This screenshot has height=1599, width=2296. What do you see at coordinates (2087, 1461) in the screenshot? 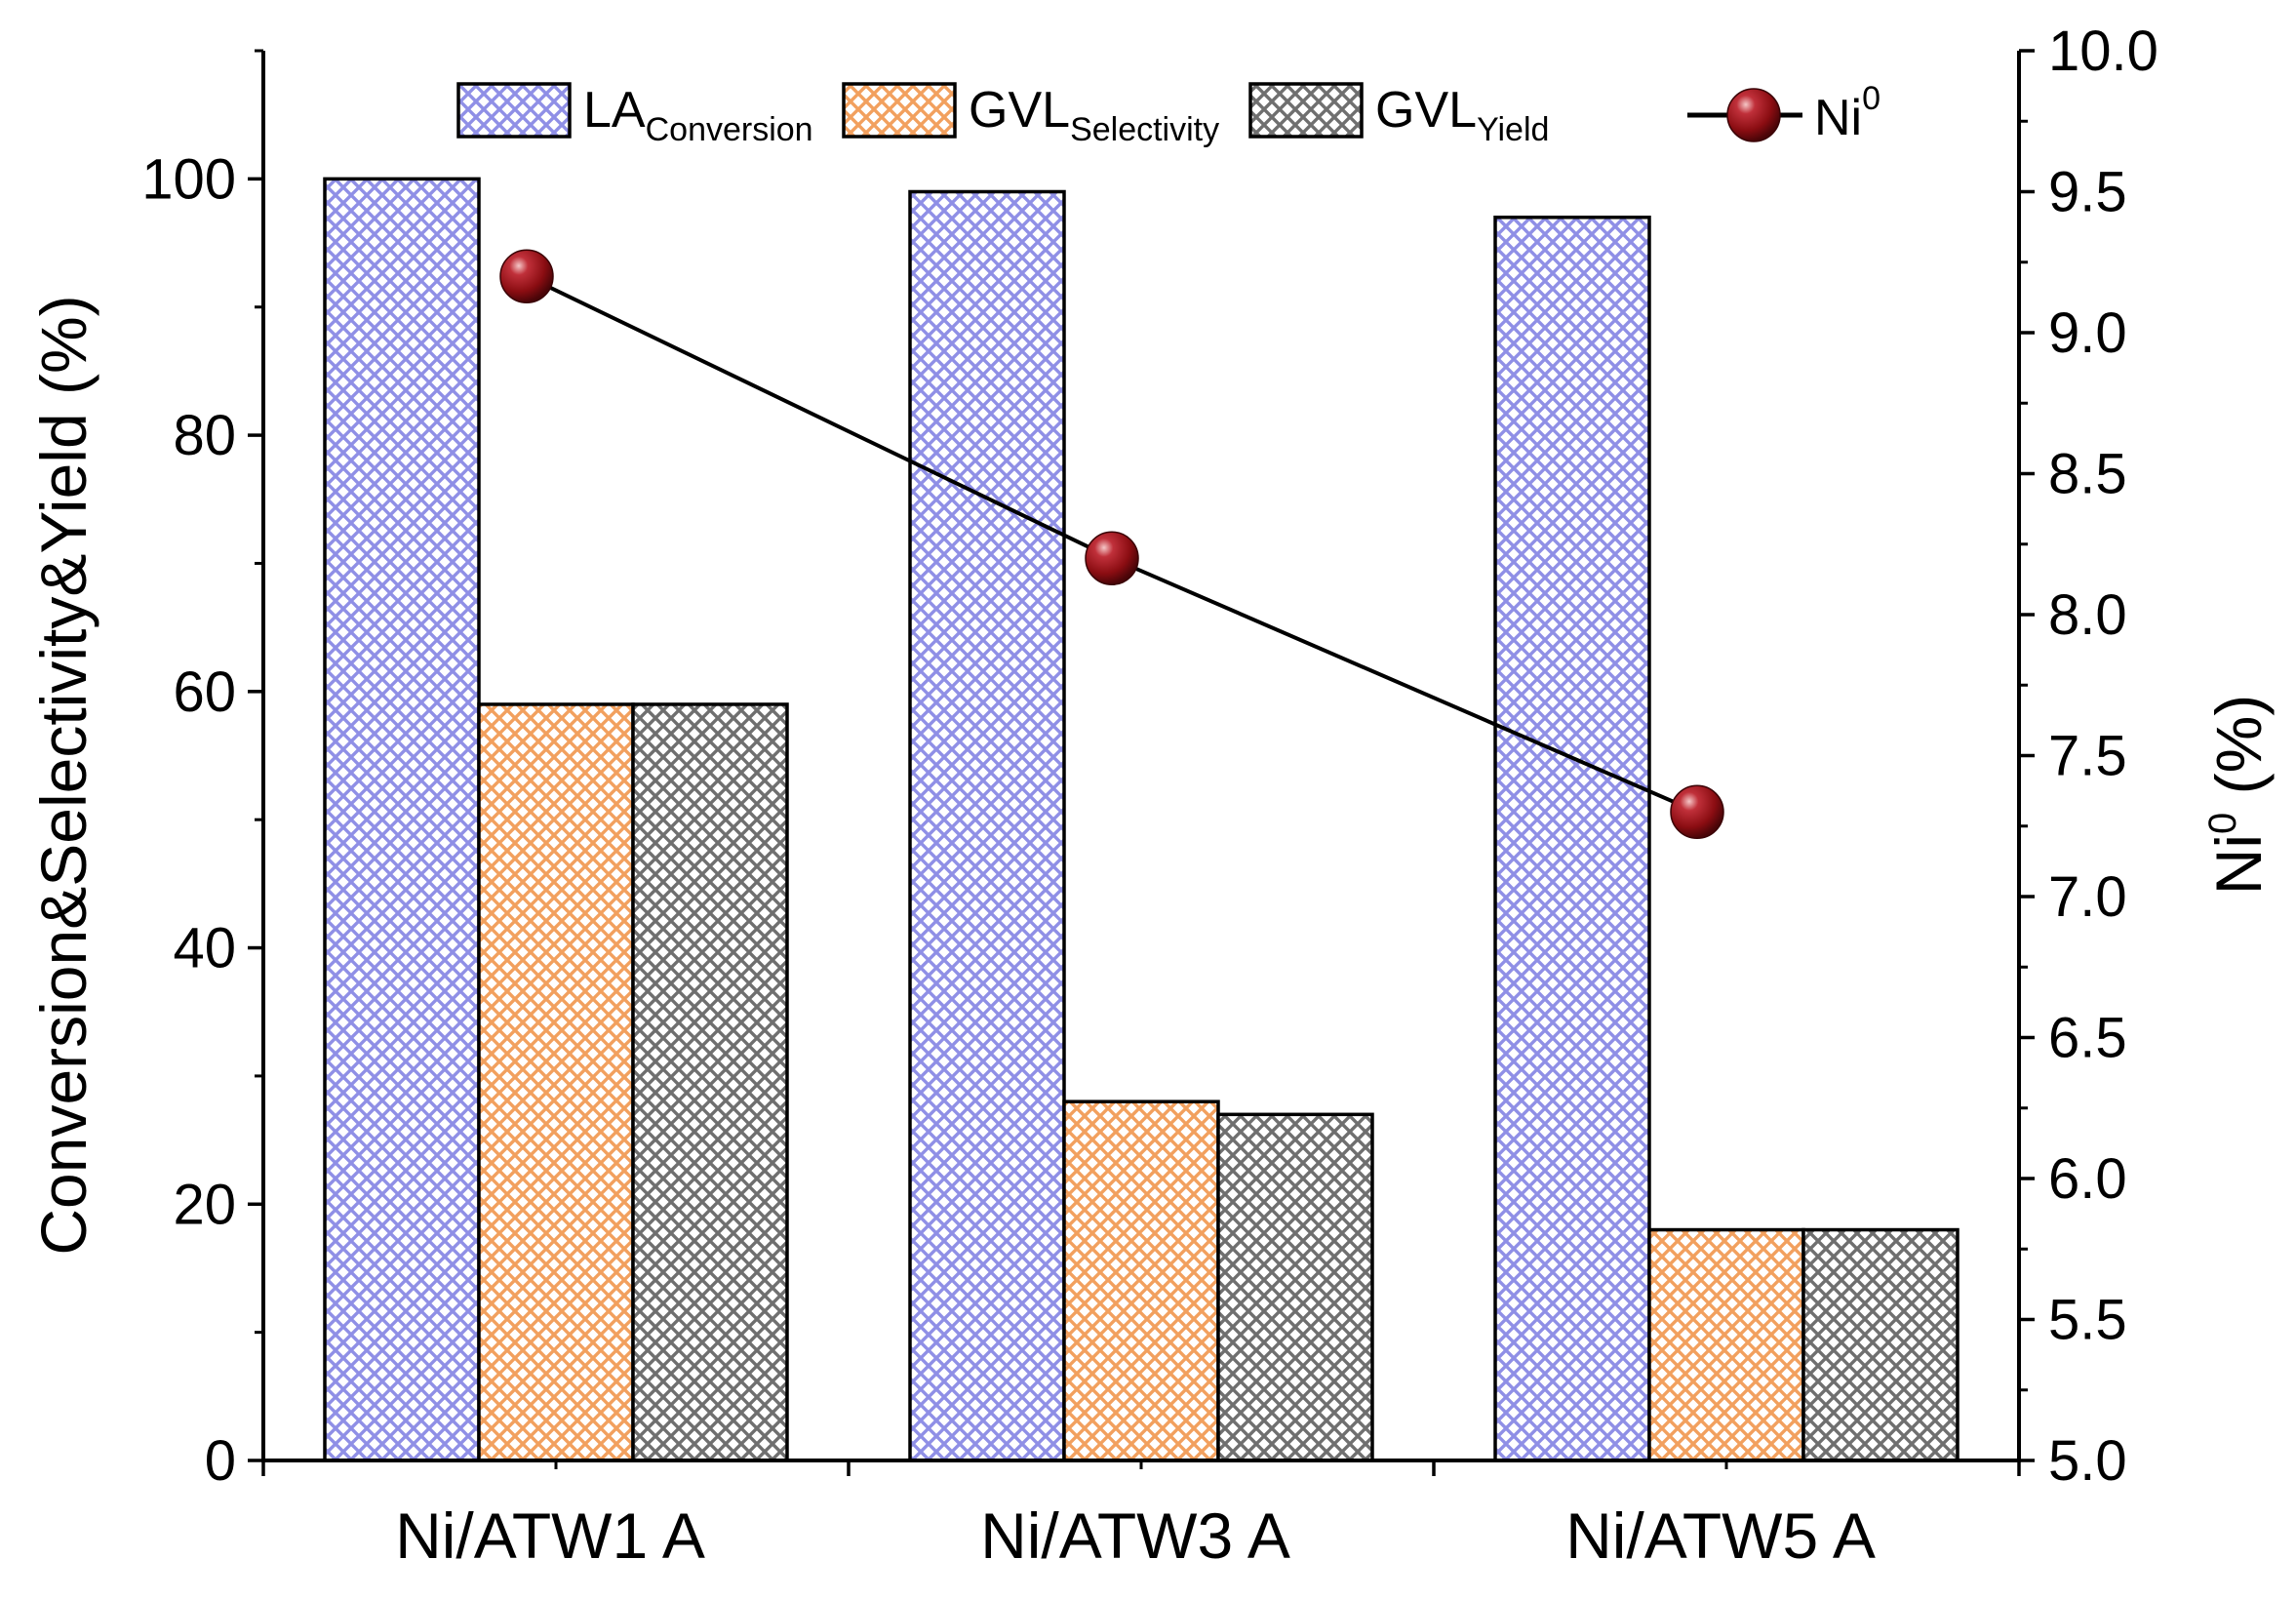
I see `y-right-tick-label: 5.0` at bounding box center [2087, 1461].